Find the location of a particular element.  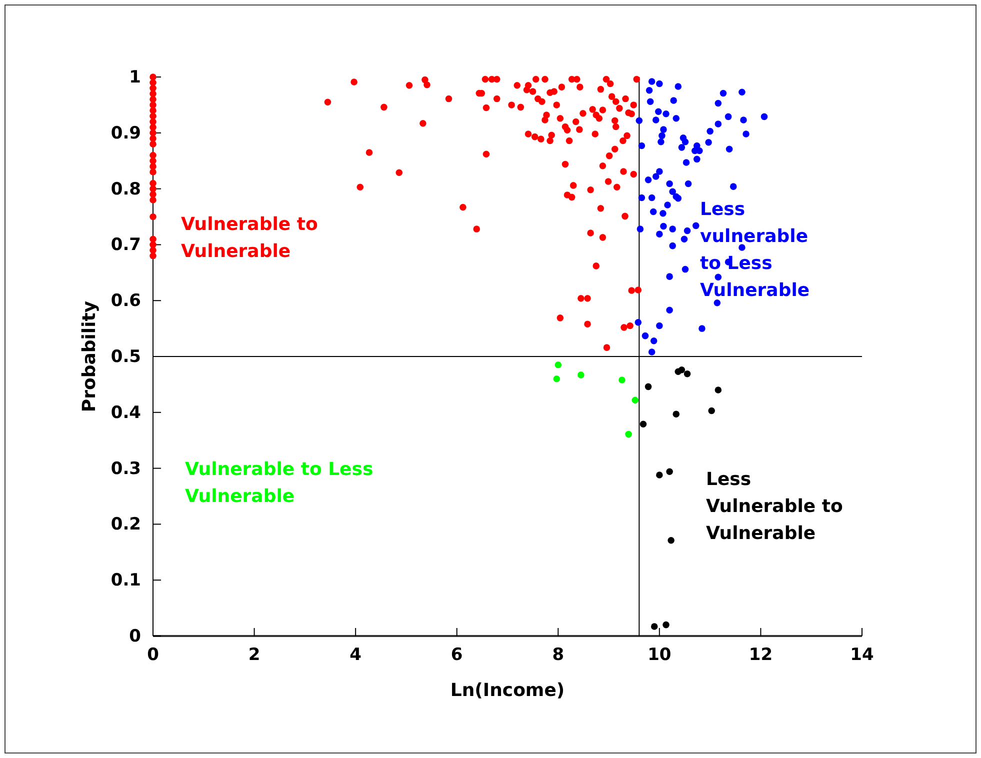

annotation: Vulnerable to Less Vulnerable is located at coordinates (279, 483).